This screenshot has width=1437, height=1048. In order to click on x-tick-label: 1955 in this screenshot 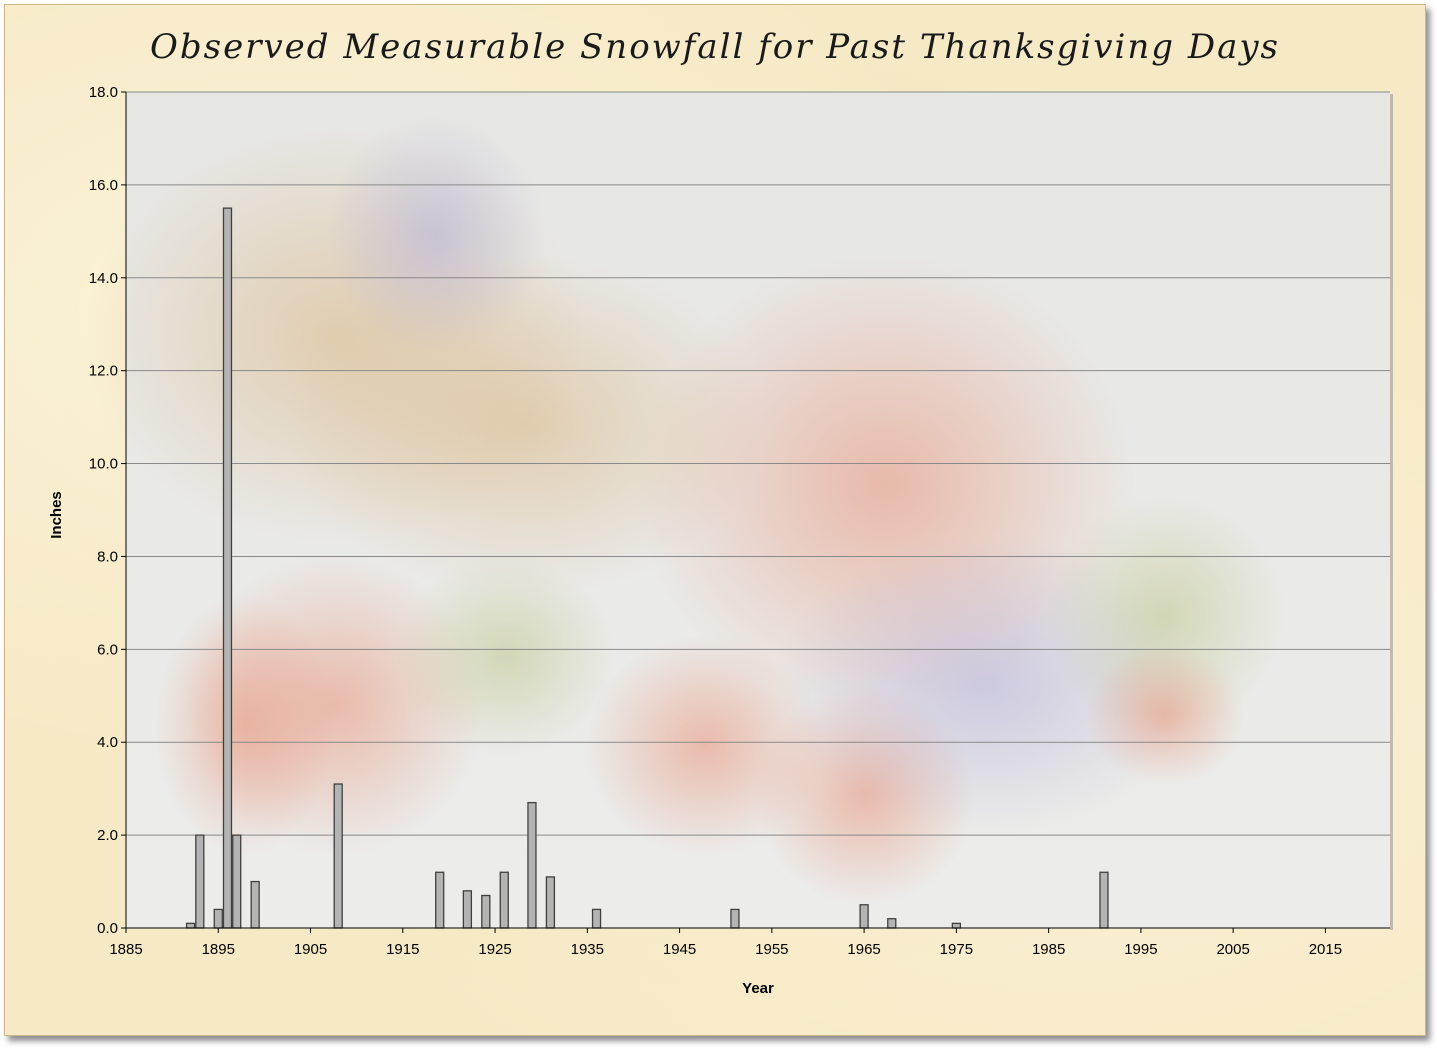, I will do `click(771, 949)`.